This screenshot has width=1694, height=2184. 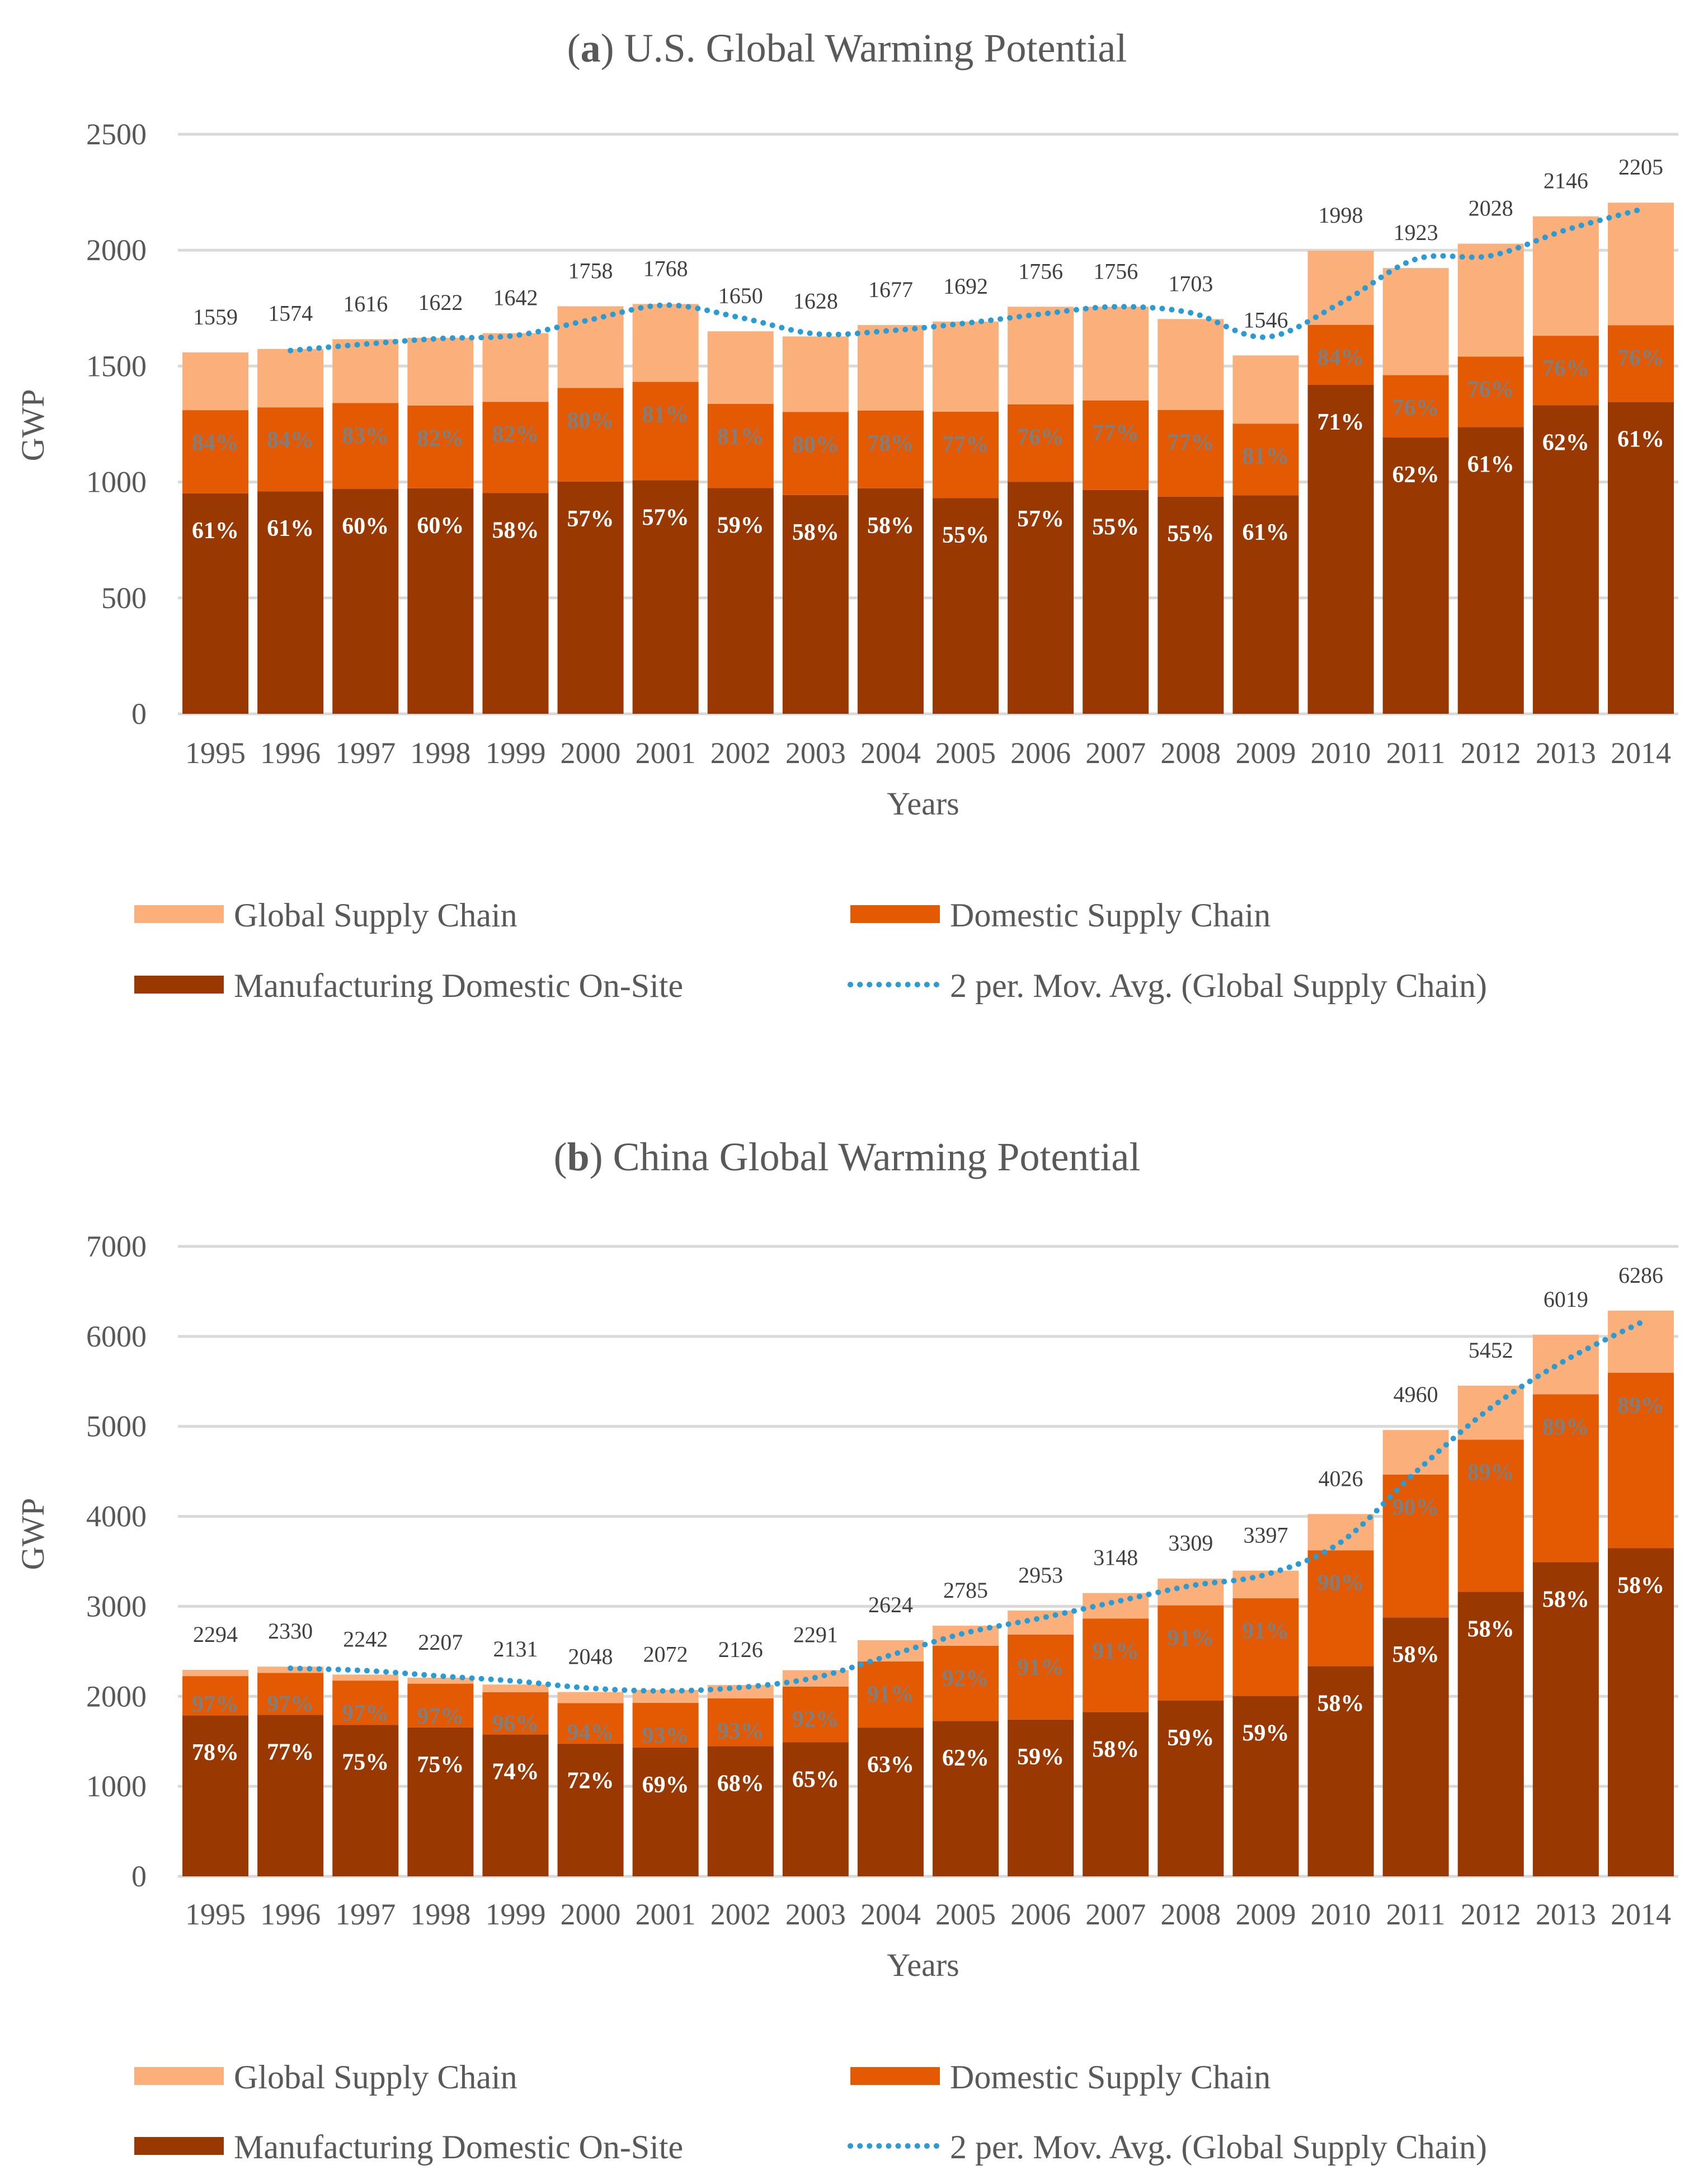 I want to click on onsite-share-label: 72%, so click(x=590, y=1781).